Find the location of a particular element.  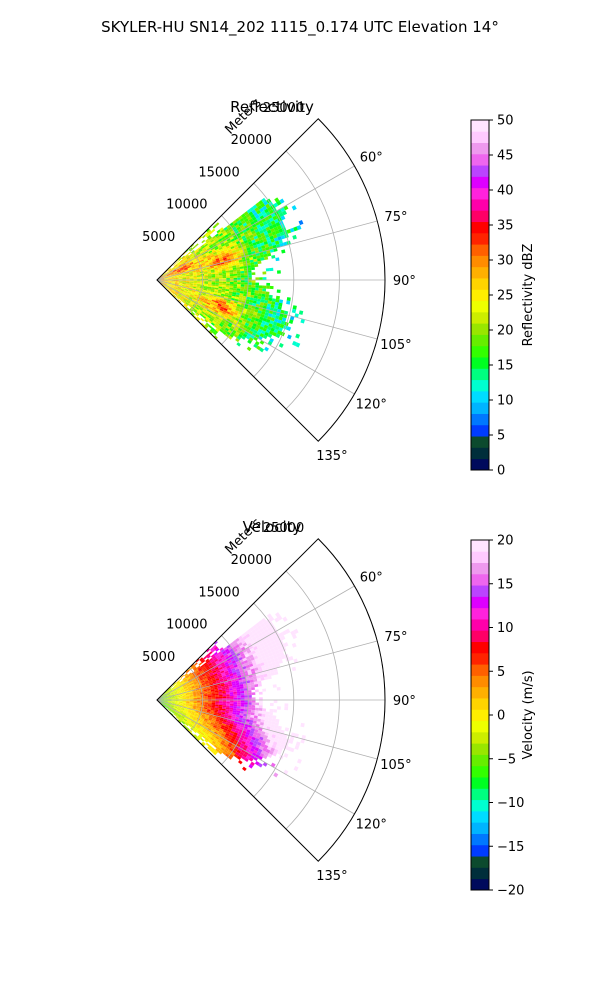

colorbar-tick-label: 50 is located at coordinates (505, 121).